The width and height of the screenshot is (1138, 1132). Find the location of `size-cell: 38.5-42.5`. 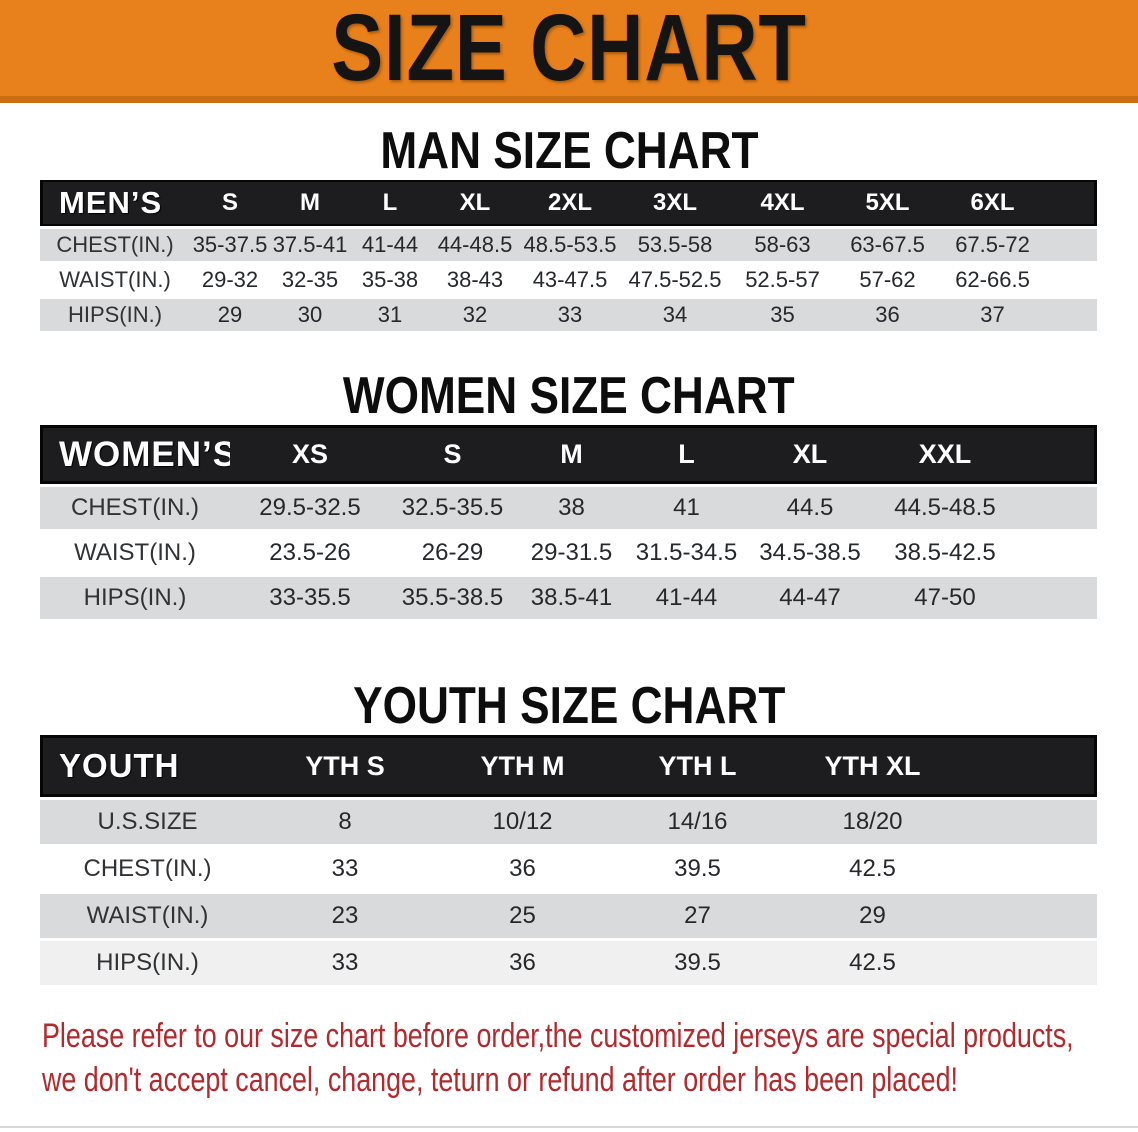

size-cell: 38.5-42.5 is located at coordinates (945, 553).